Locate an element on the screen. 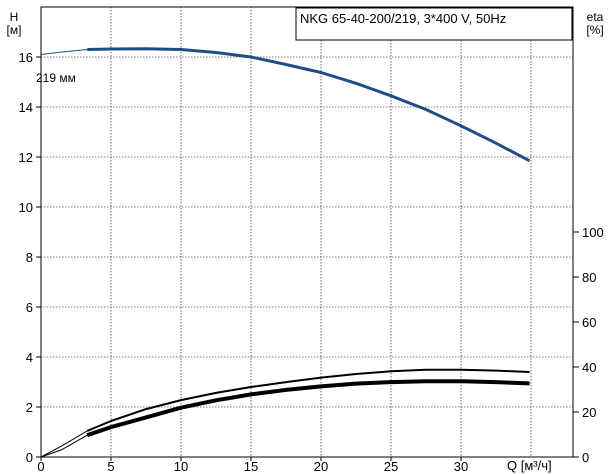 The width and height of the screenshot is (613, 474). y-tick-label: 14 is located at coordinates (26, 107).